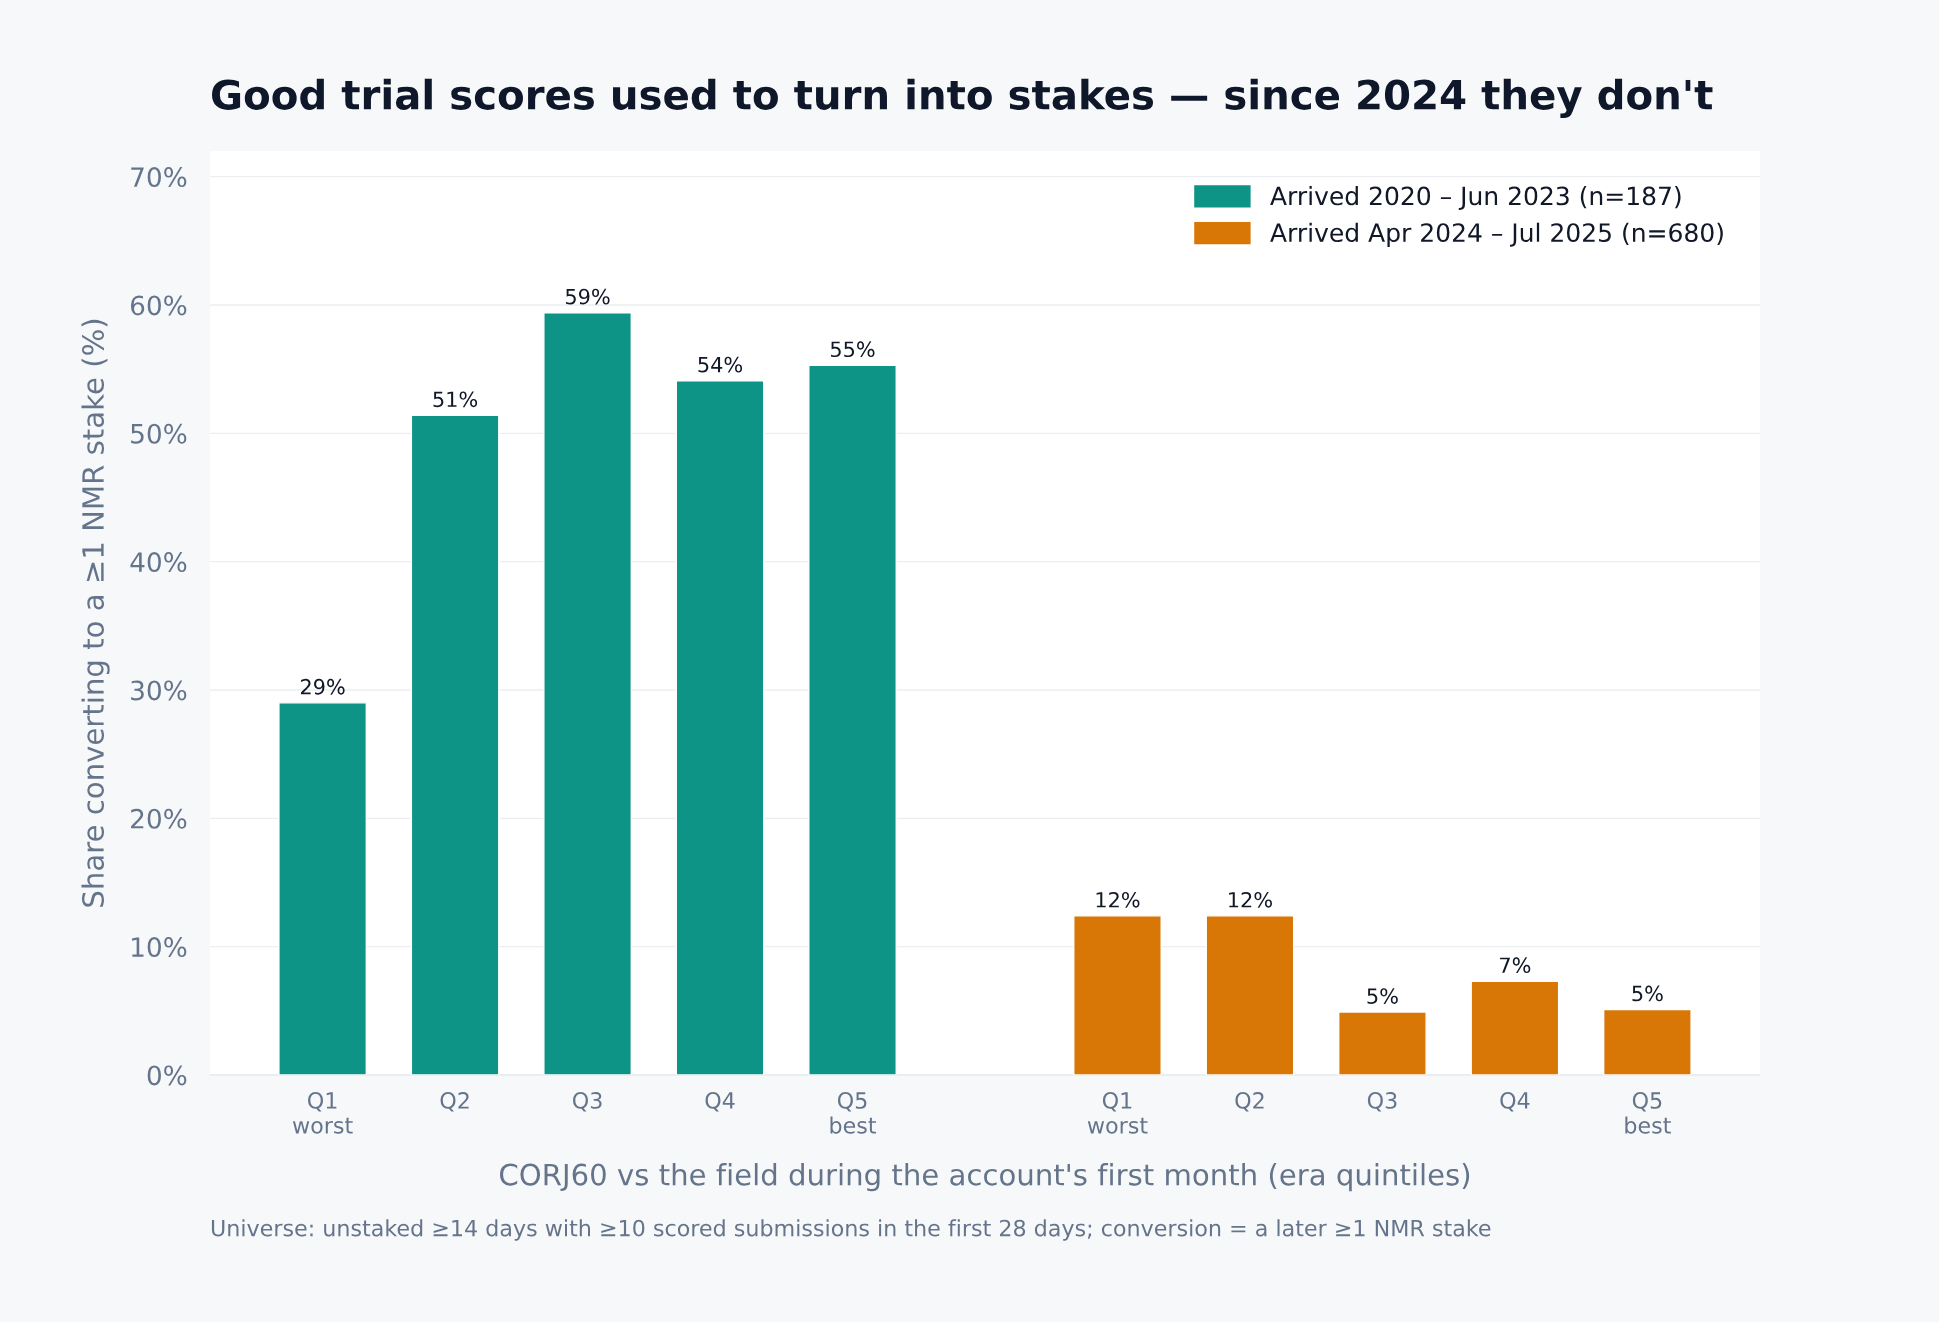  What do you see at coordinates (852, 349) in the screenshot?
I see `data-label: 55%` at bounding box center [852, 349].